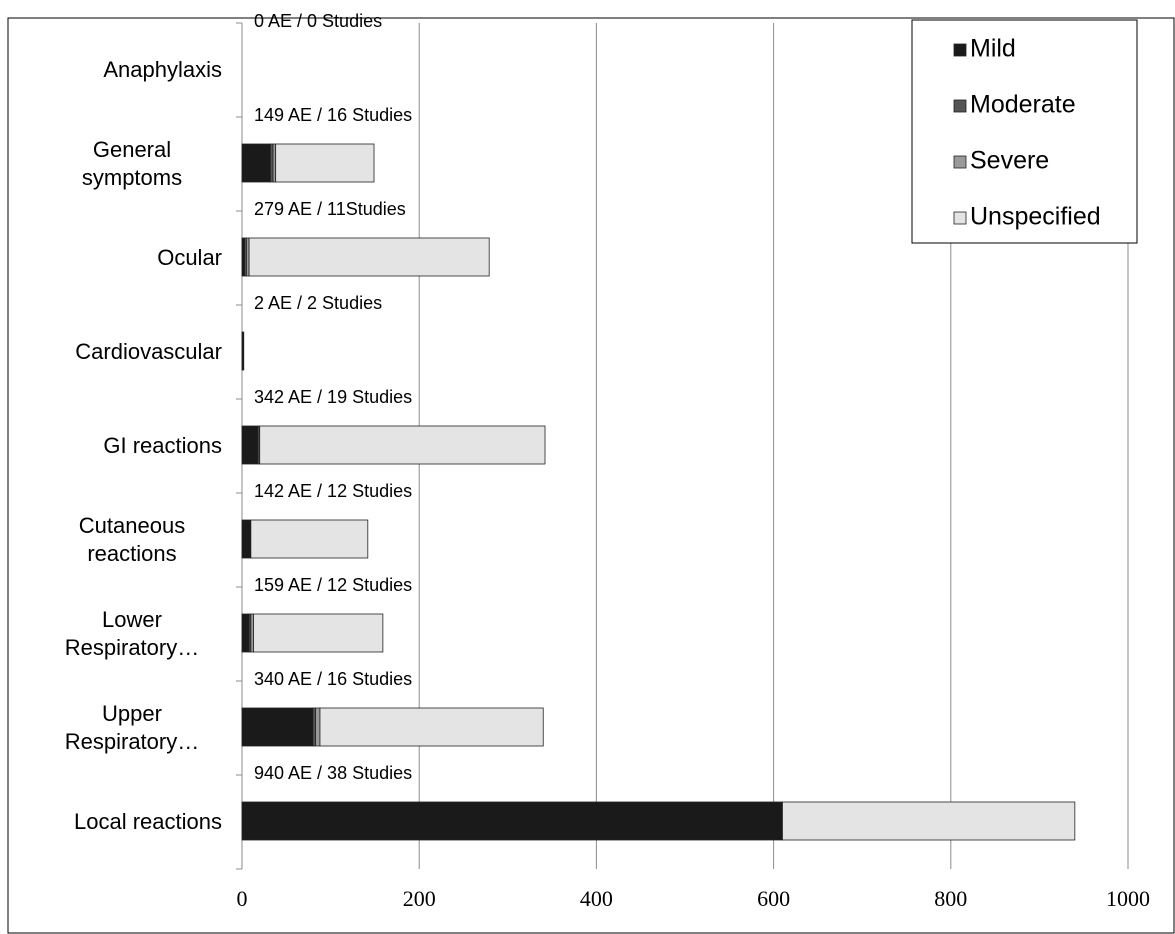 This screenshot has height=934, width=1175. What do you see at coordinates (993, 49) in the screenshot?
I see `legend-label: Mild` at bounding box center [993, 49].